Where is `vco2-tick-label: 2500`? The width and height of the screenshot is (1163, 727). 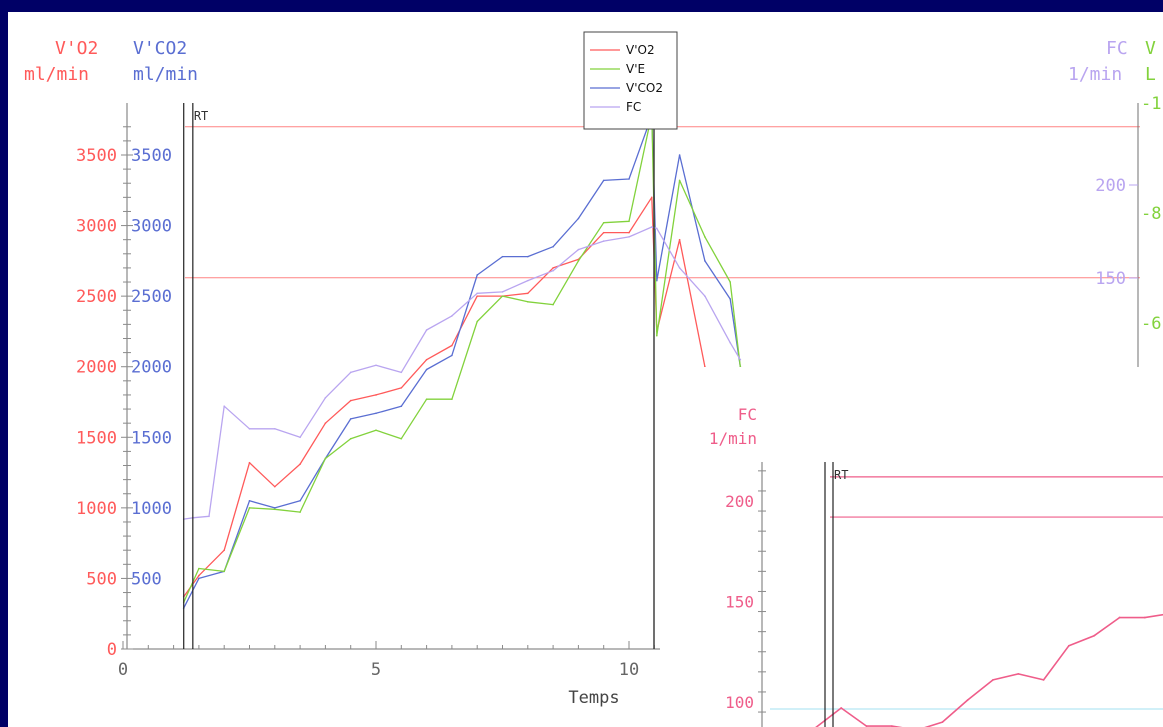
vco2-tick-label: 2500 is located at coordinates (151, 297).